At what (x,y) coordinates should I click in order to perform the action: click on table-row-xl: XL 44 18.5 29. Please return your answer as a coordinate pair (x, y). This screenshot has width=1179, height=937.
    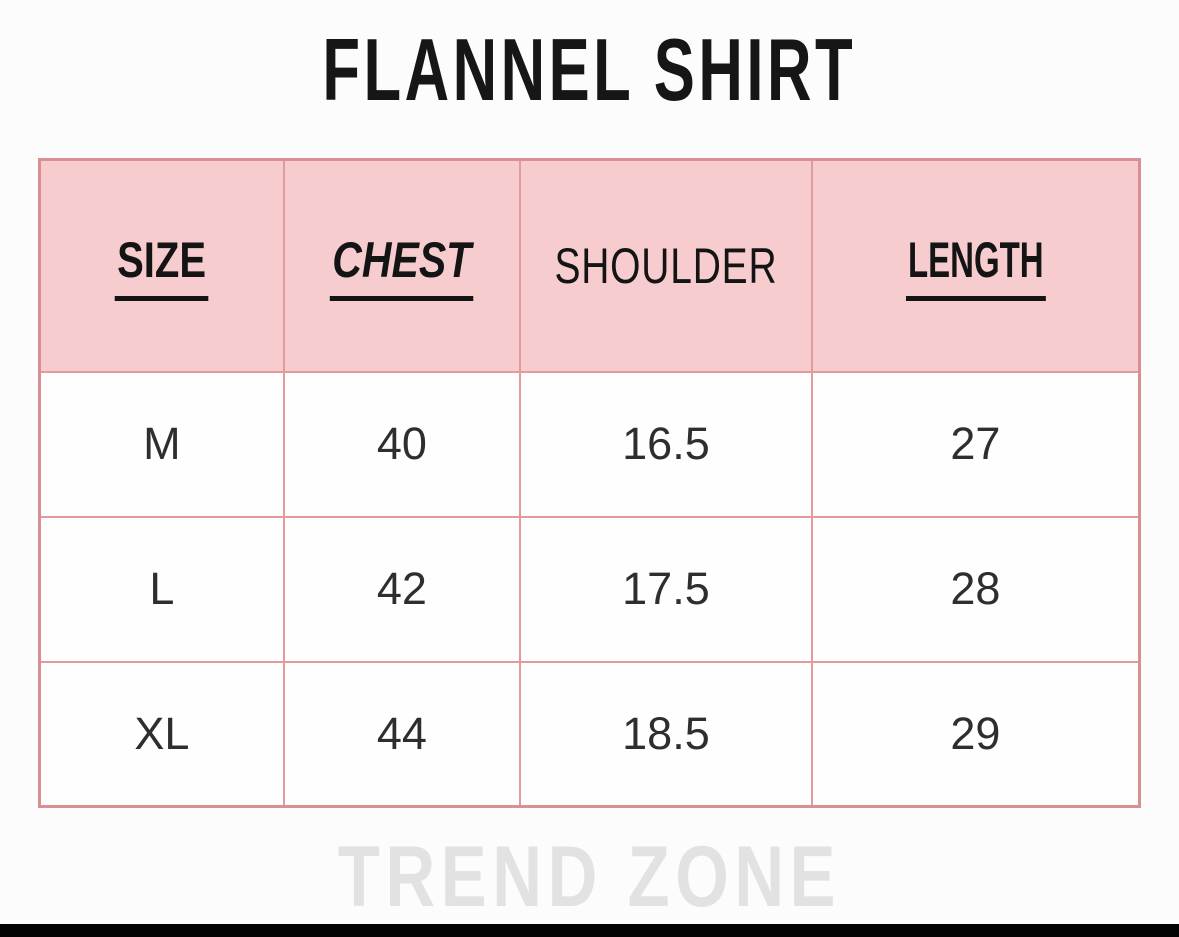
    Looking at the image, I should click on (589, 734).